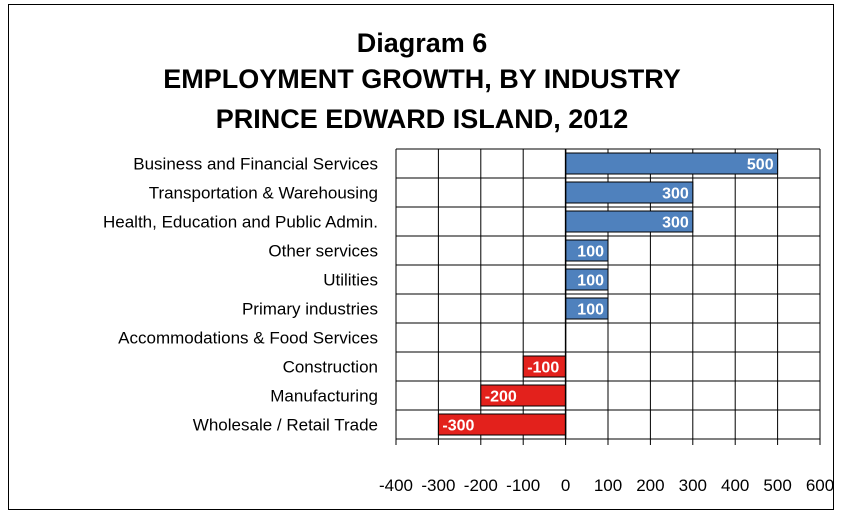  Describe the element at coordinates (820, 485) in the screenshot. I see `x-tick-label: 600` at that location.